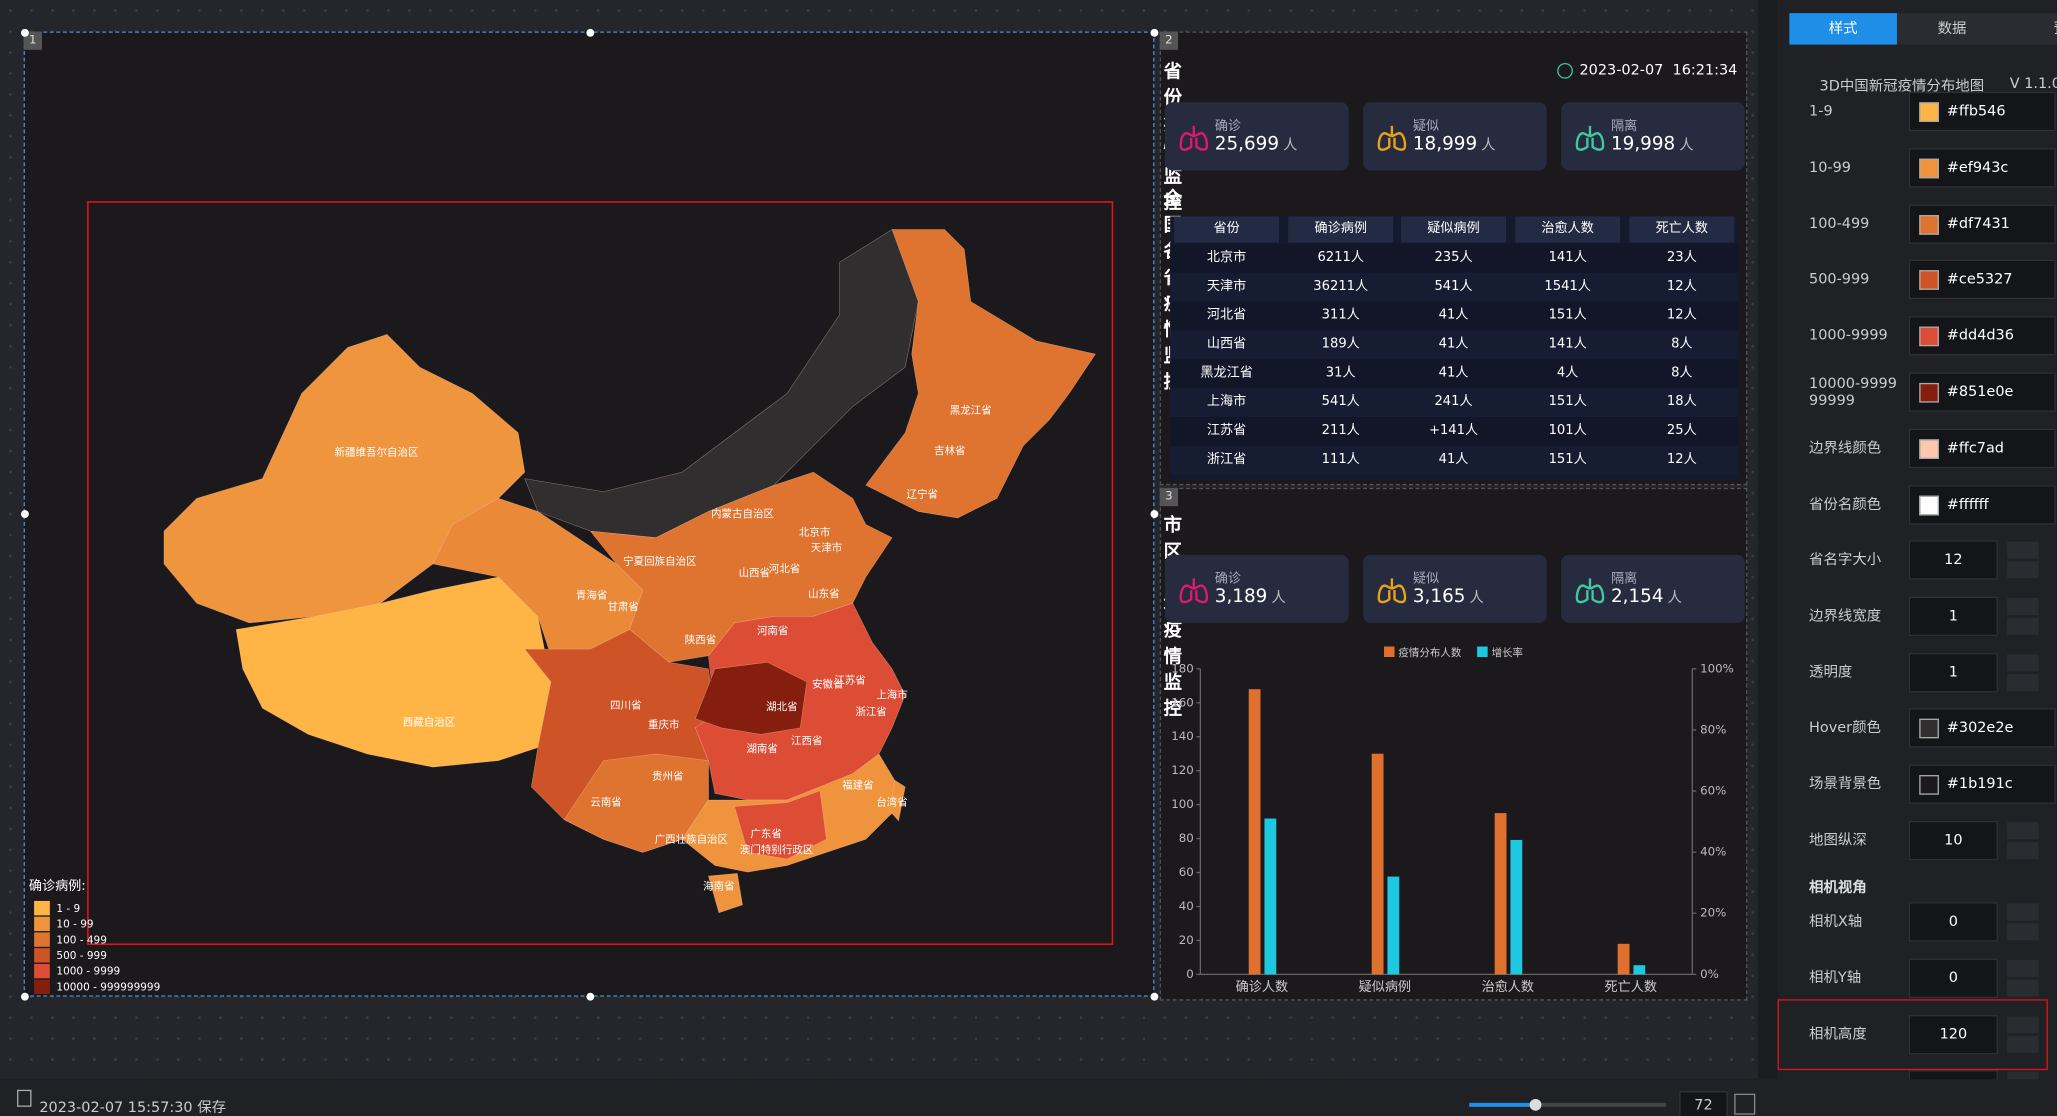 The image size is (2057, 1116). Describe the element at coordinates (1681, 315) in the screenshot. I see `table-cell: 12人` at that location.